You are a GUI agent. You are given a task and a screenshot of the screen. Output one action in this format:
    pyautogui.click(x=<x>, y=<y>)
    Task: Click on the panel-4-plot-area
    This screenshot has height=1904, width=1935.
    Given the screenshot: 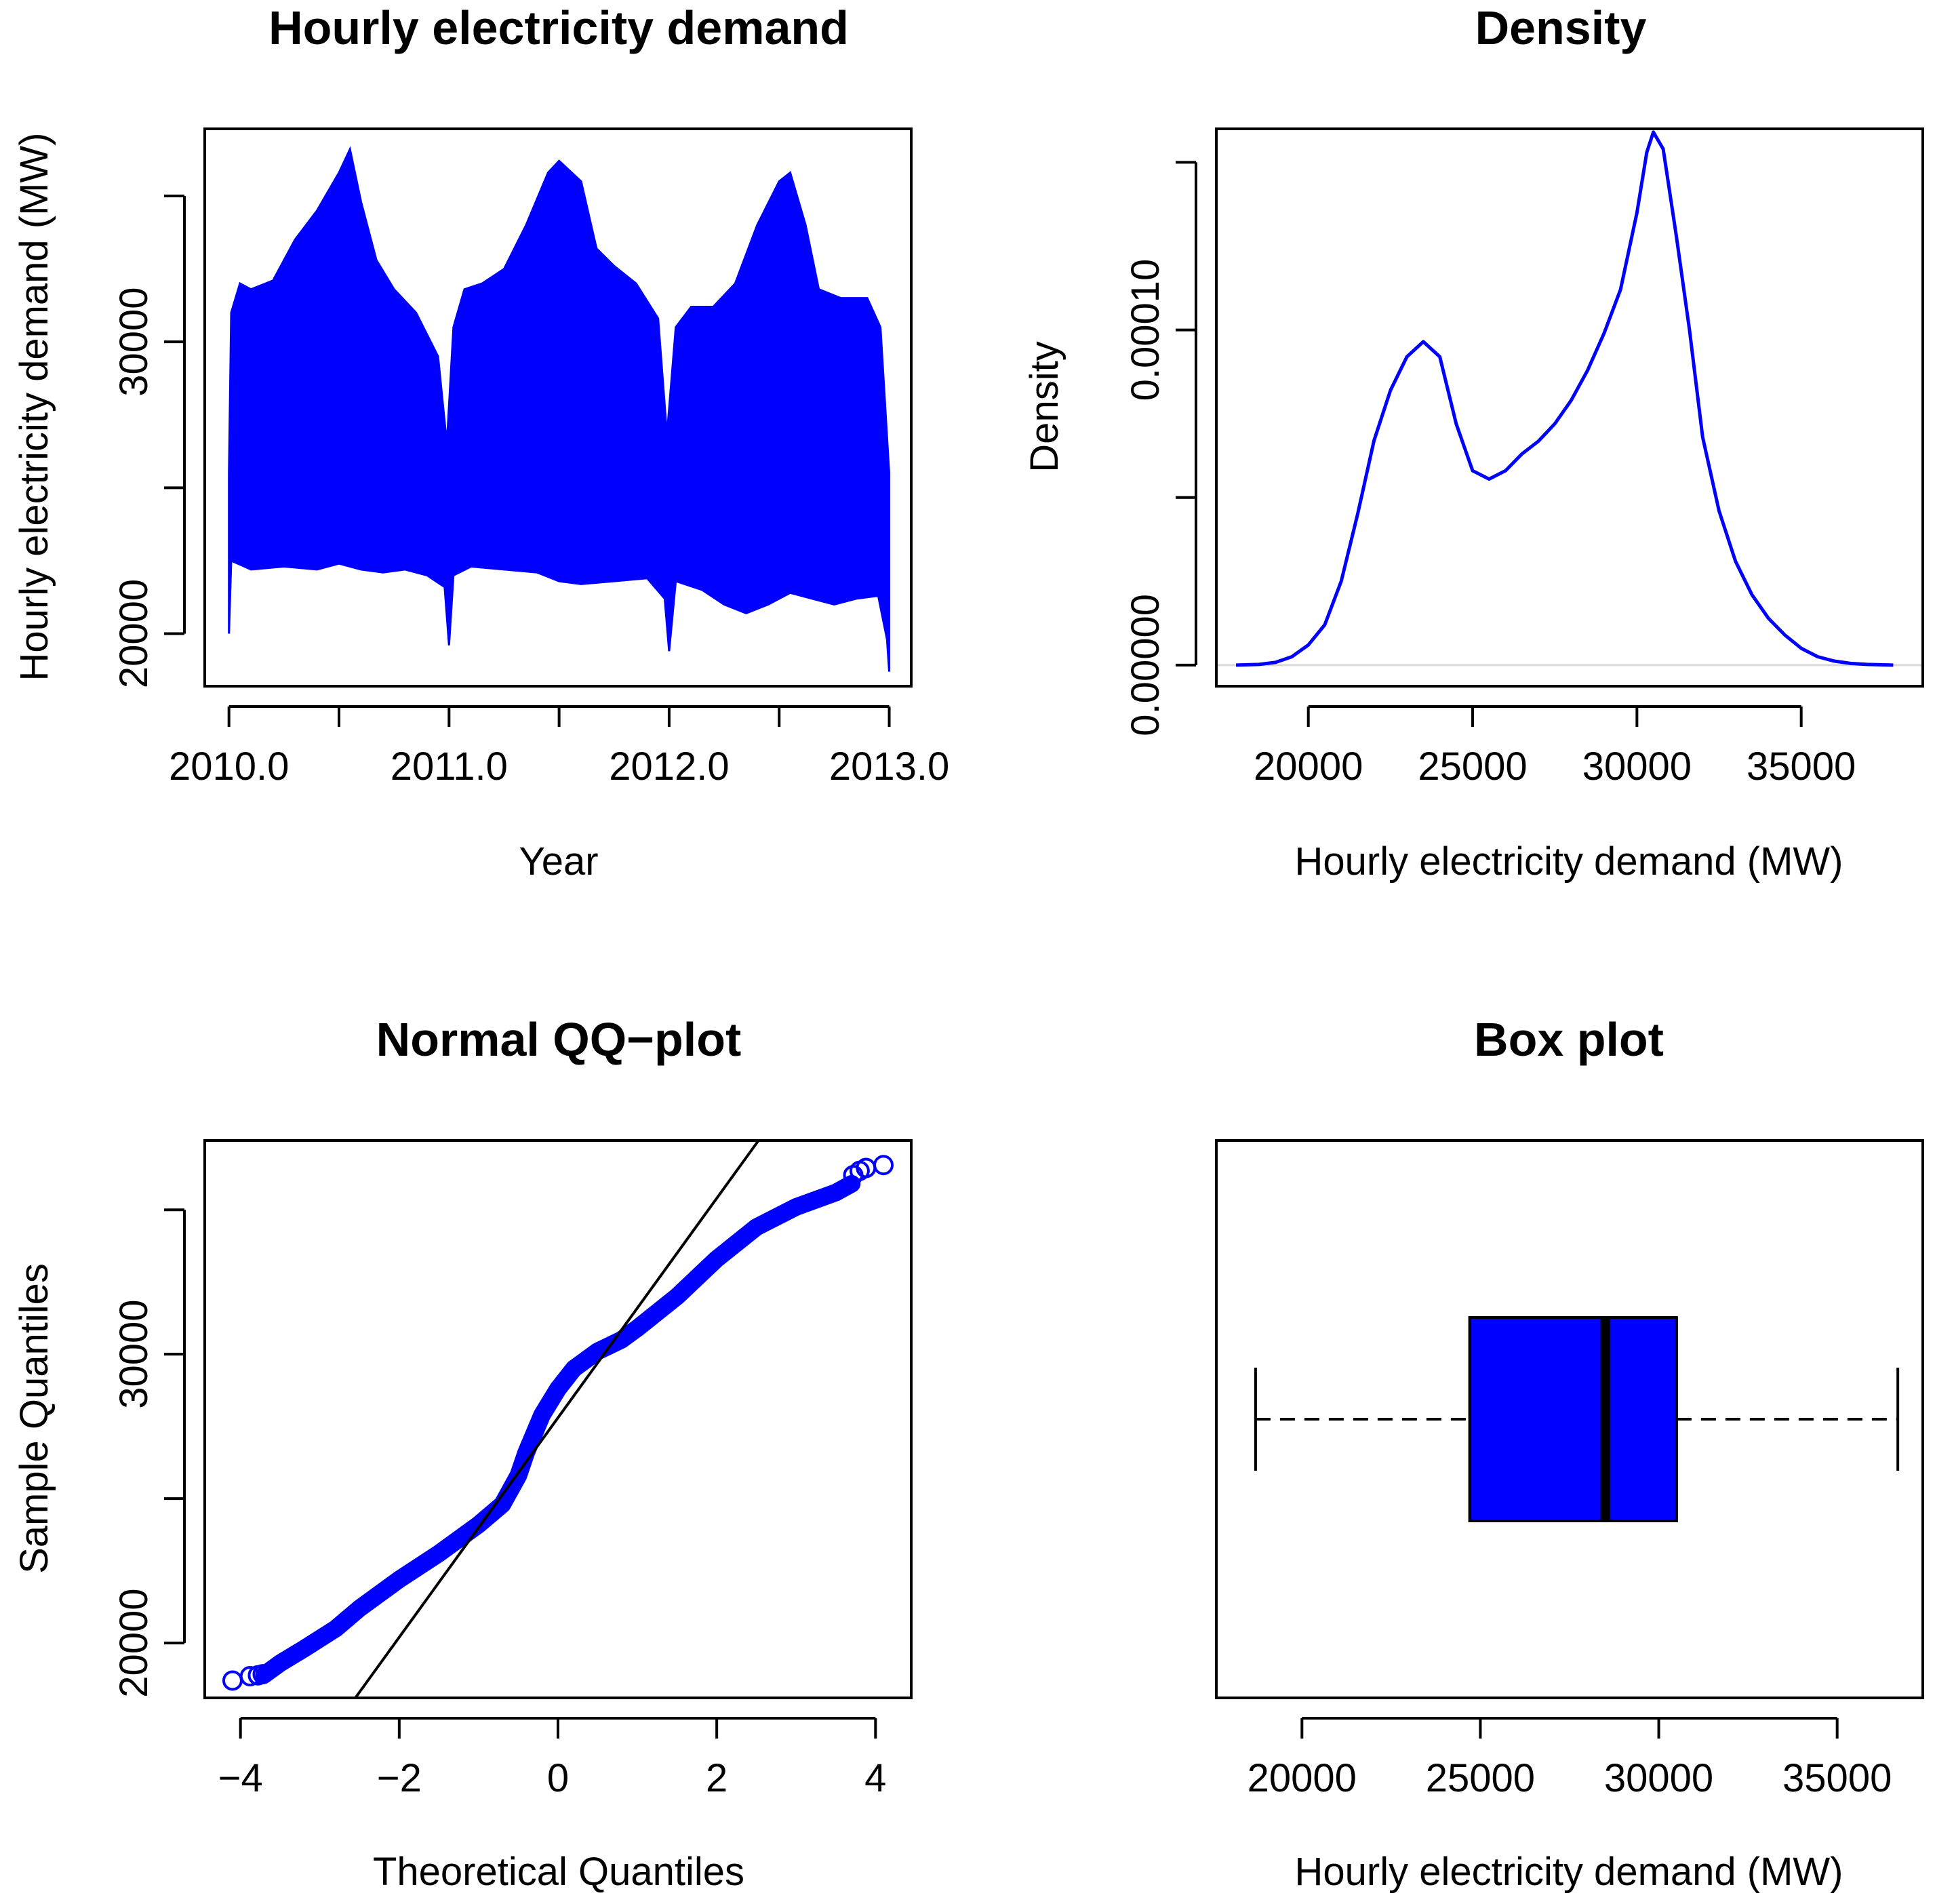 What is the action you would take?
    pyautogui.click(x=1577, y=1419)
    